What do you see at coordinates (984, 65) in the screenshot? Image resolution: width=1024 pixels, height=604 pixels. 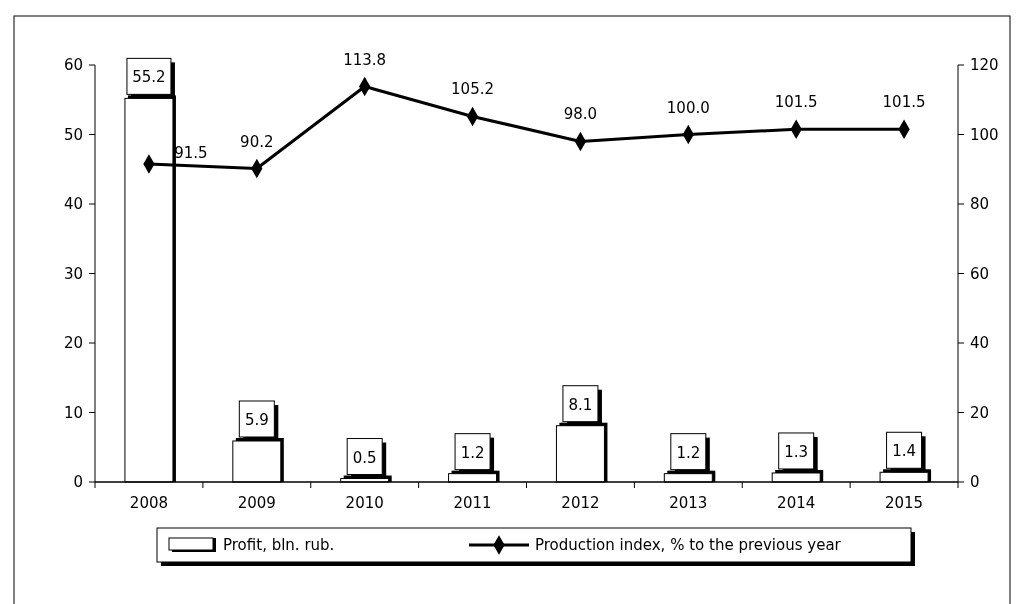 I see `y2-tick-label: 120` at bounding box center [984, 65].